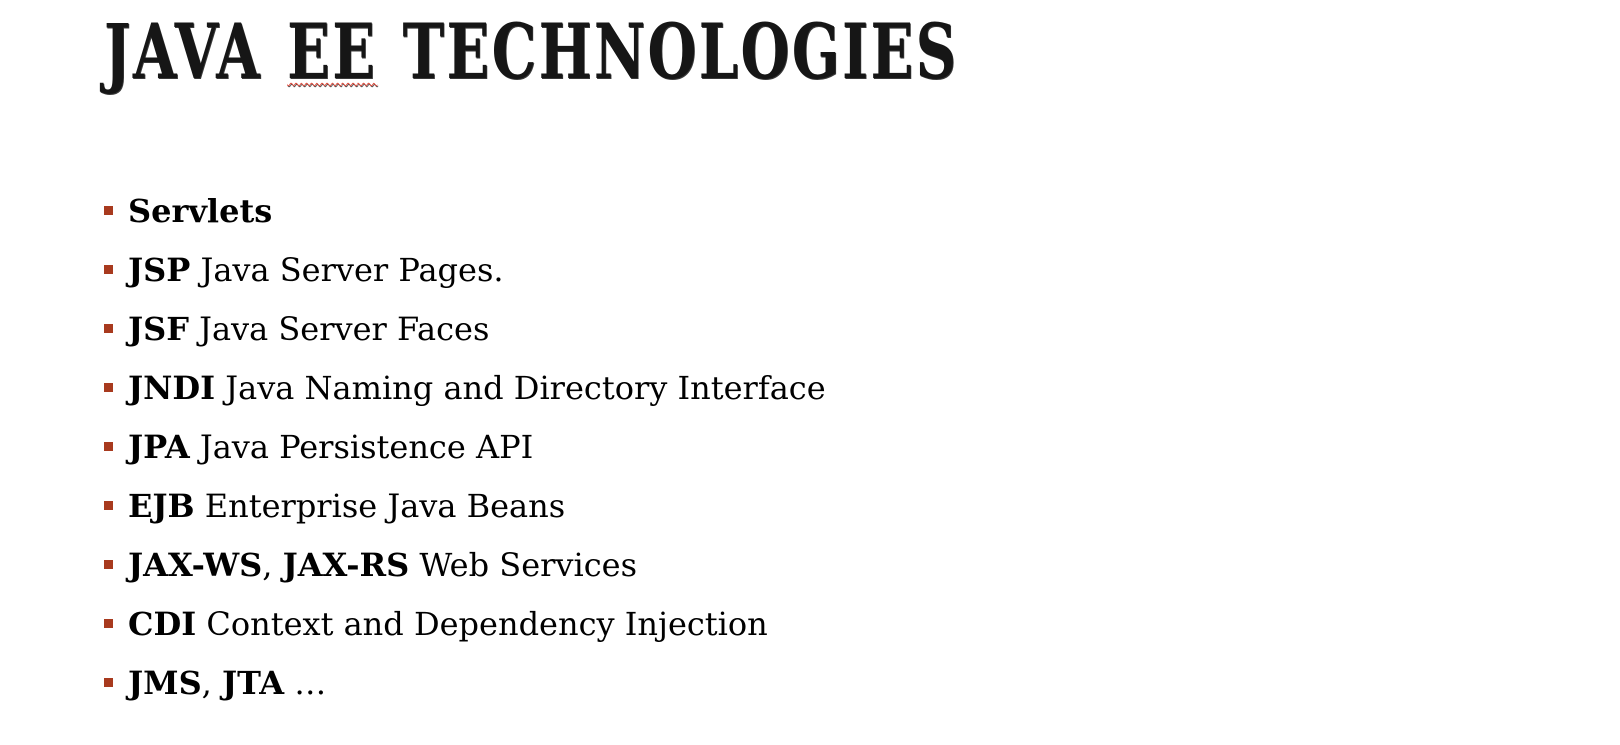 The height and width of the screenshot is (745, 1620). Describe the element at coordinates (352, 270) in the screenshot. I see `bullet-description: Java Server Pages.` at that location.